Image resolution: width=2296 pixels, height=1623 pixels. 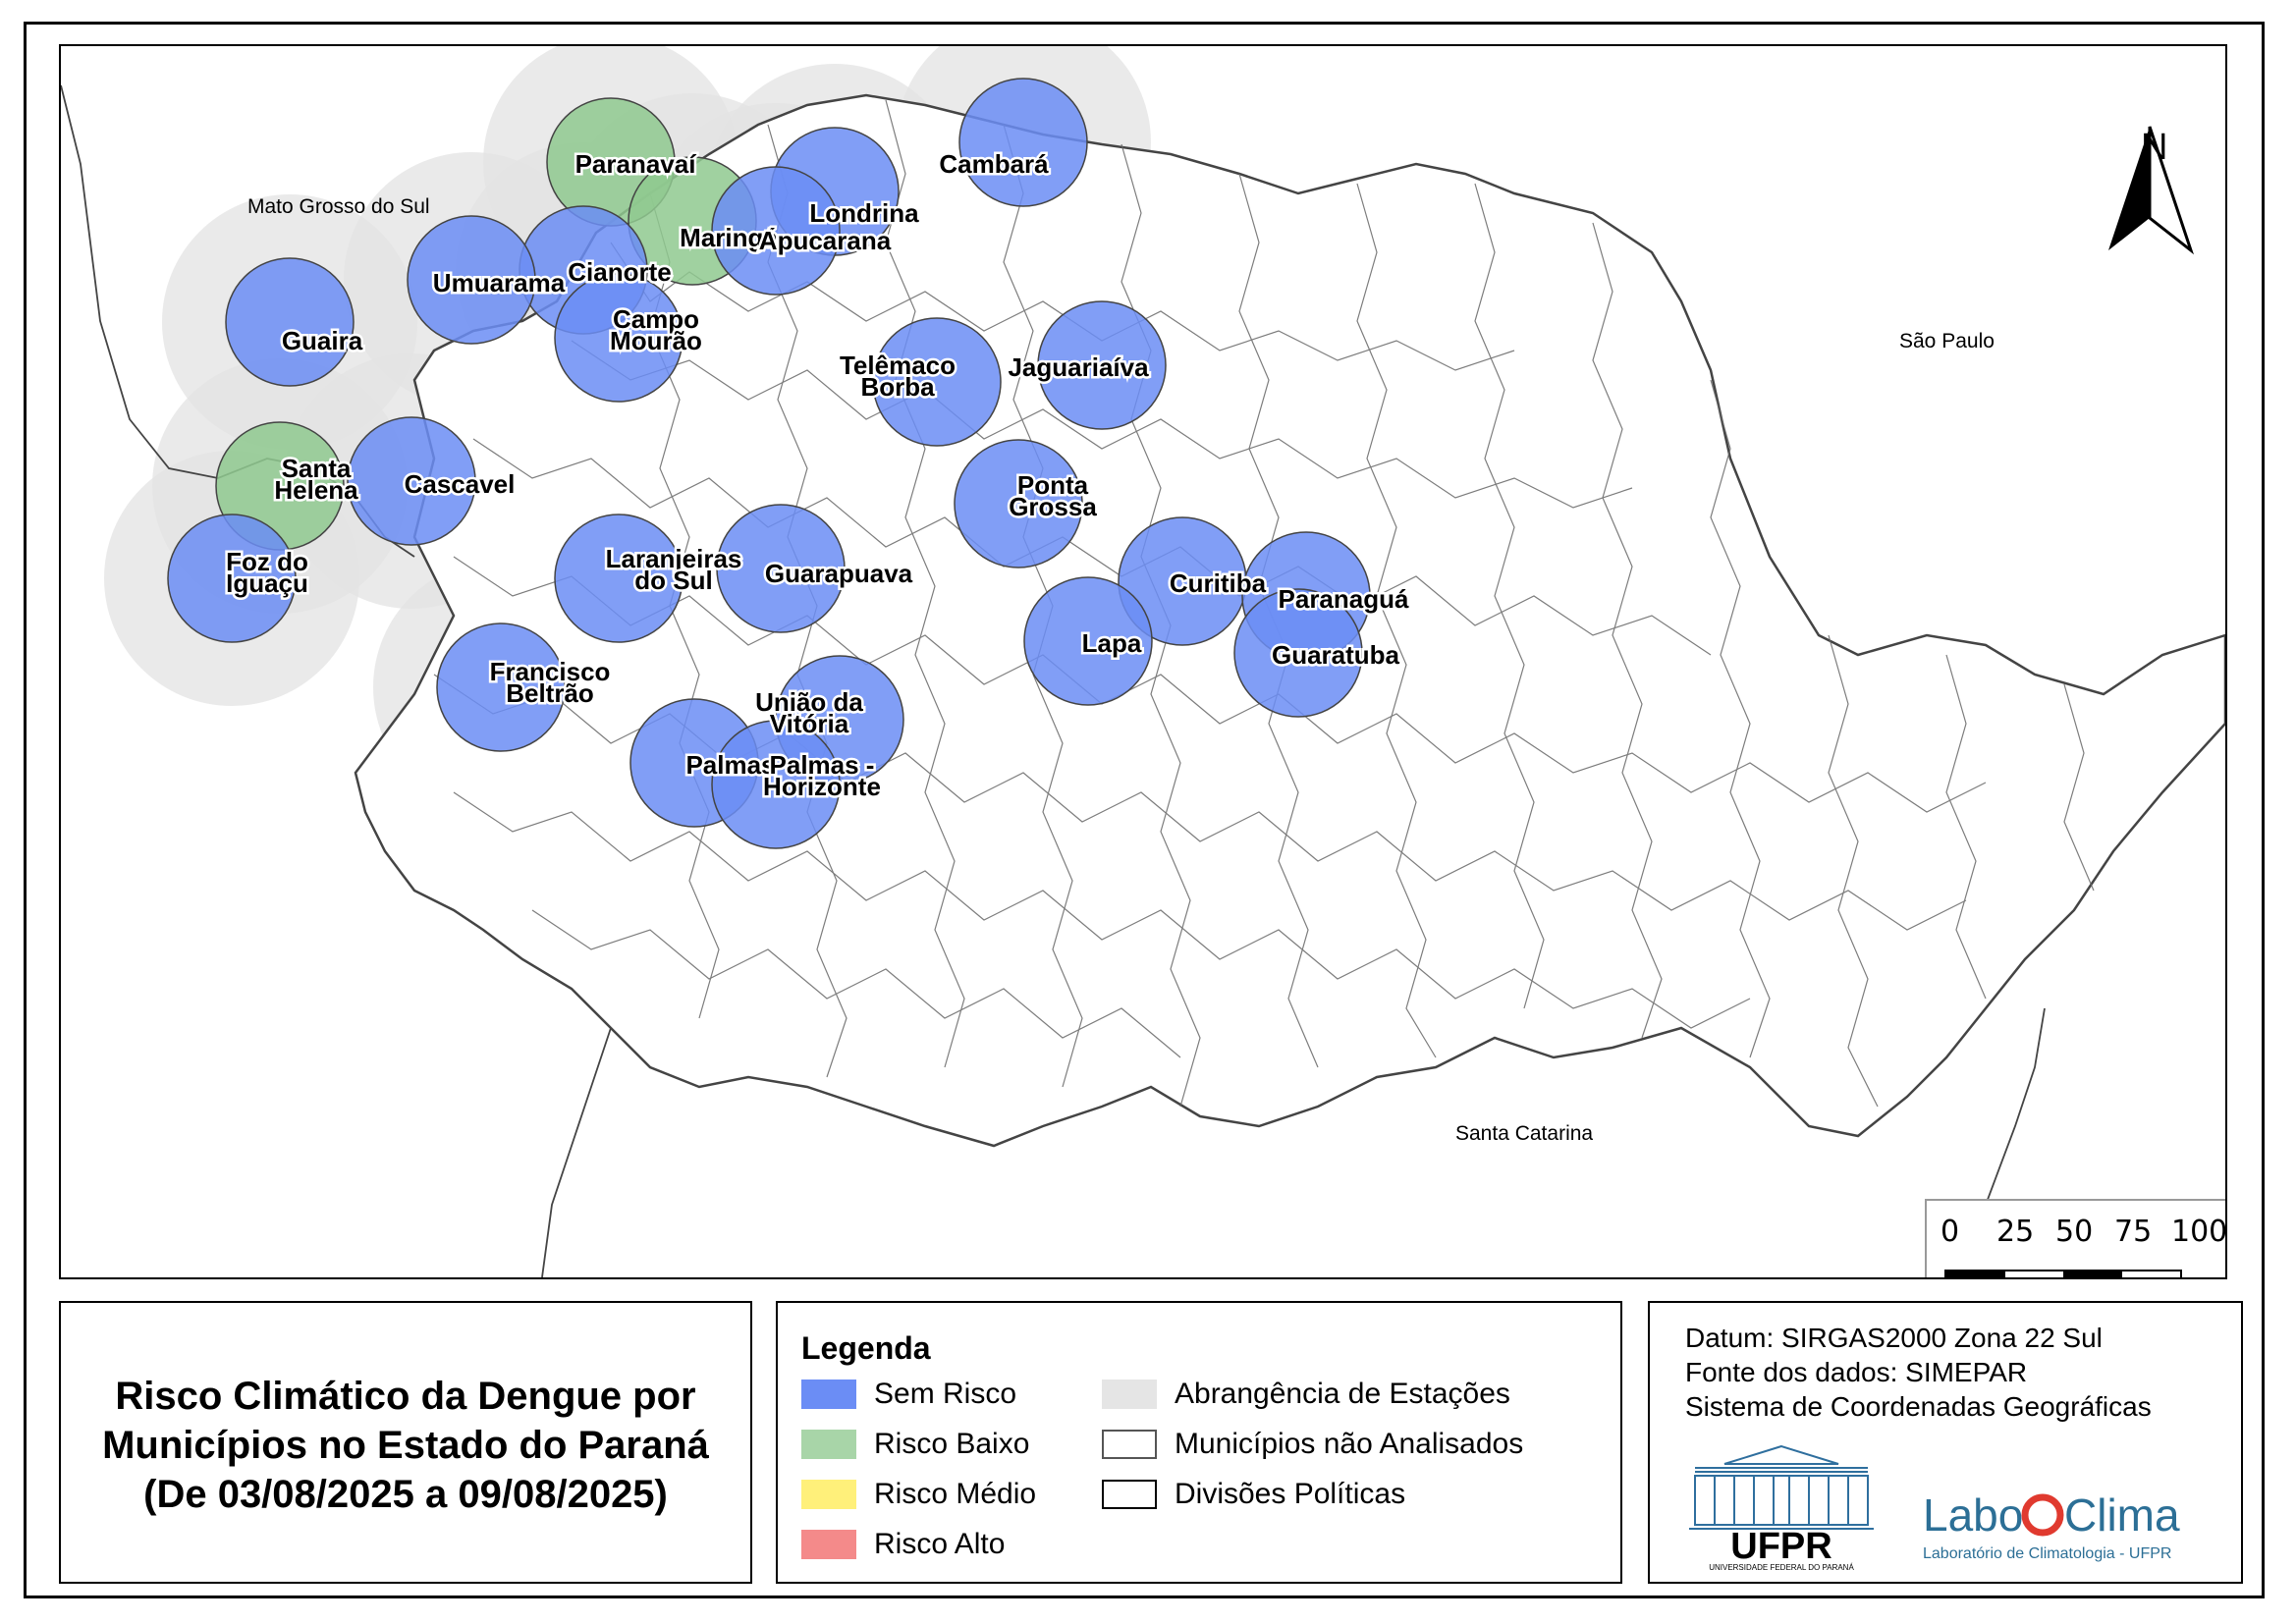 I want to click on station-label-londrina: Londrina, so click(x=864, y=213).